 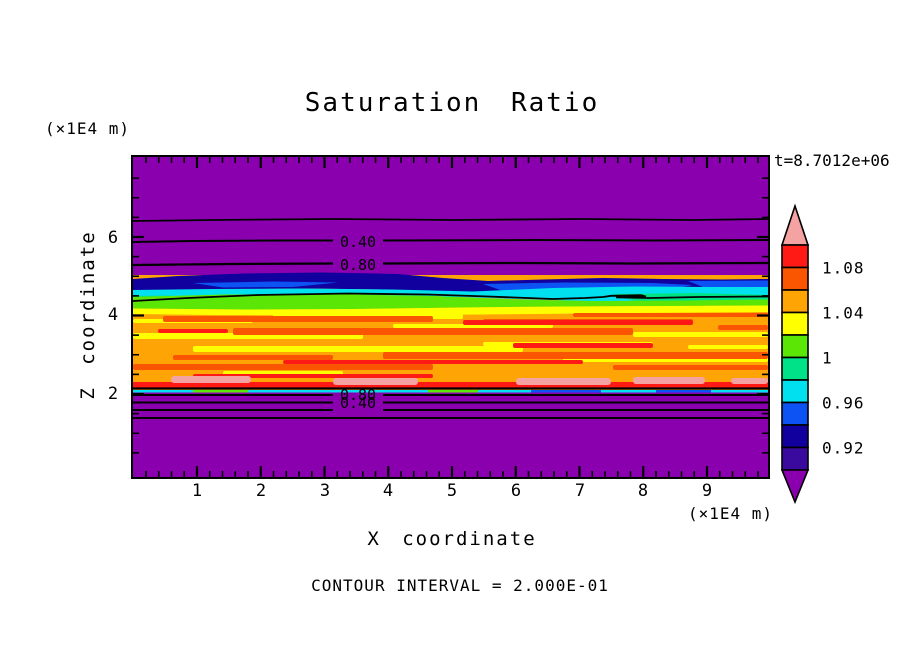 I want to click on timestamp-label: t=8.7012e+06, so click(x=832, y=160).